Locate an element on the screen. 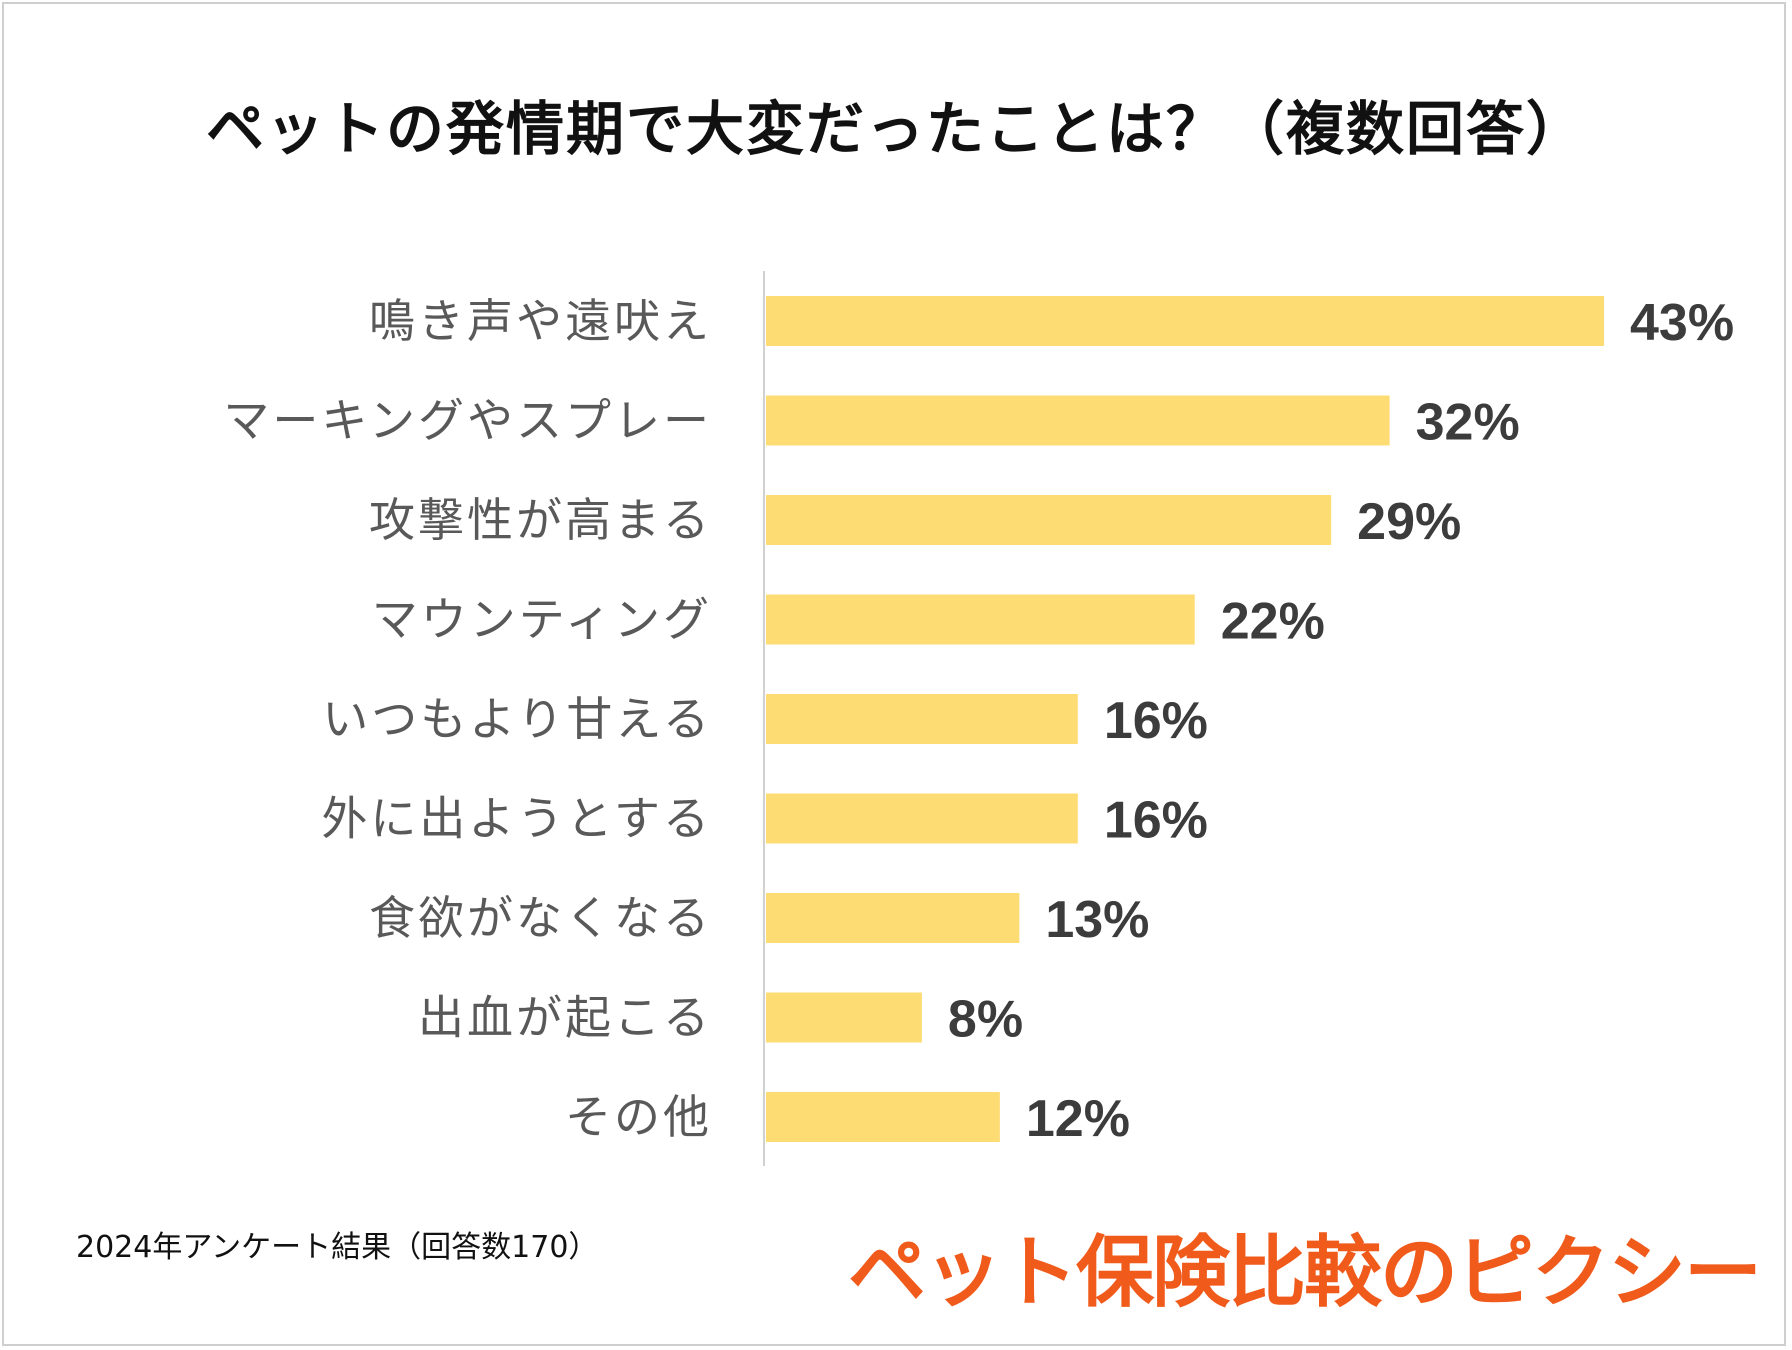  survey-footnote: 2024年アンケート結果（回答数170） is located at coordinates (337, 1247).